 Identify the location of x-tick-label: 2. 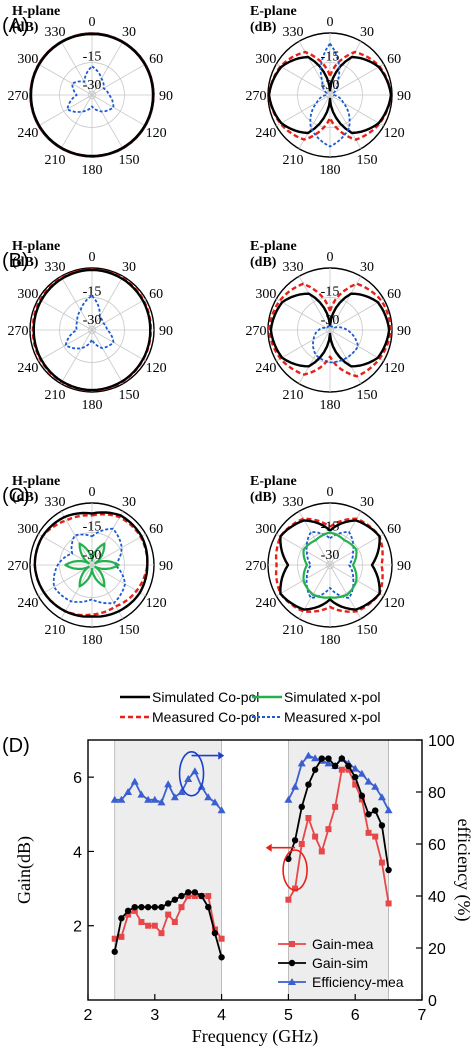
(88, 1015).